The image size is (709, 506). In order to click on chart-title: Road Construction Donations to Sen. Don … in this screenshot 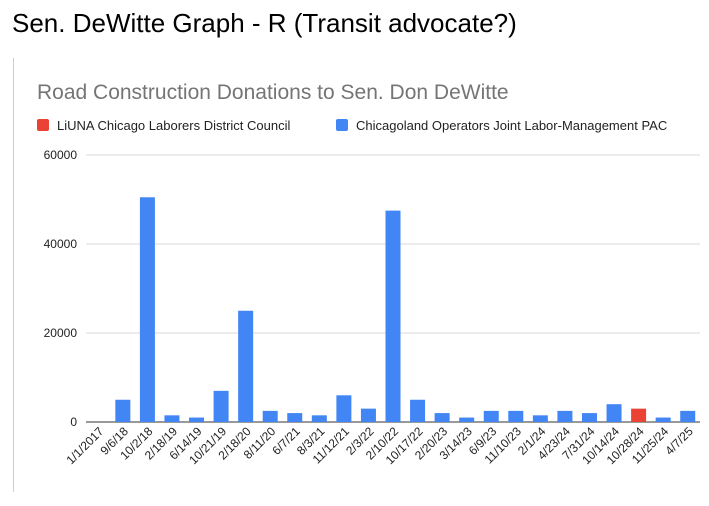, I will do `click(273, 92)`.